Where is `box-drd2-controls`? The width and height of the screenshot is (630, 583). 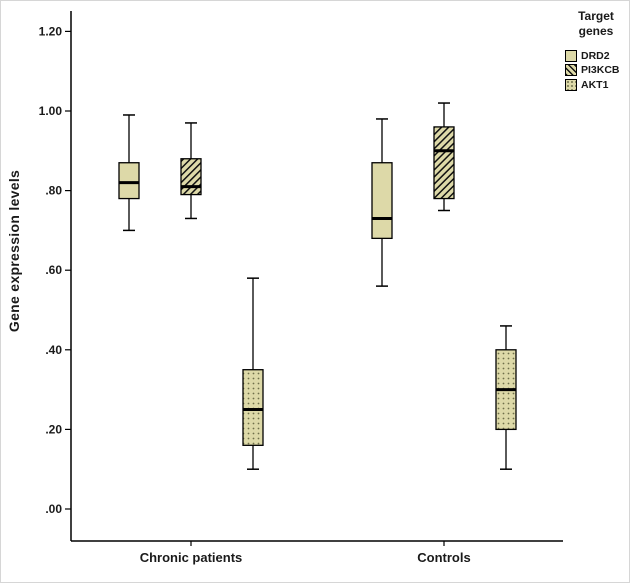 box-drd2-controls is located at coordinates (382, 202).